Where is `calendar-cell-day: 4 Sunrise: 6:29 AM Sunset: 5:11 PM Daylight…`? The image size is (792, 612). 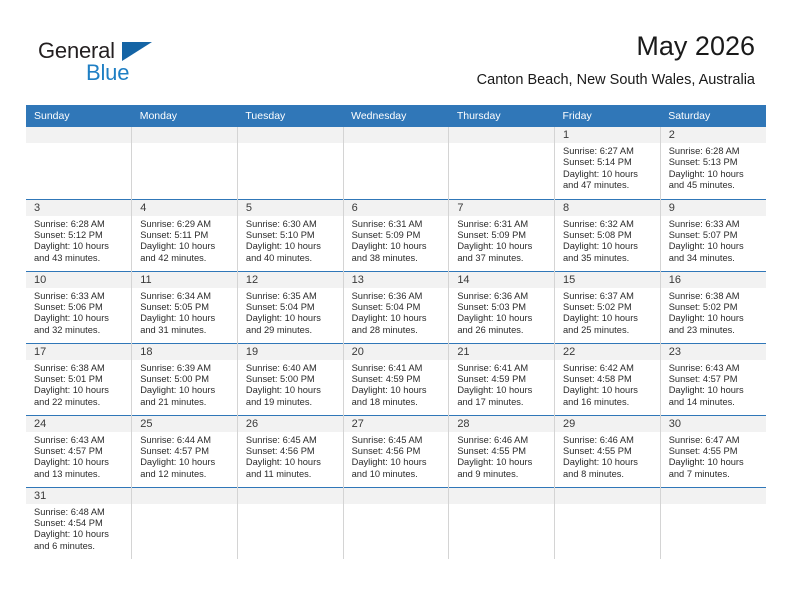
calendar-cell-day: 4 Sunrise: 6:29 AM Sunset: 5:11 PM Daylight… is located at coordinates (184, 234).